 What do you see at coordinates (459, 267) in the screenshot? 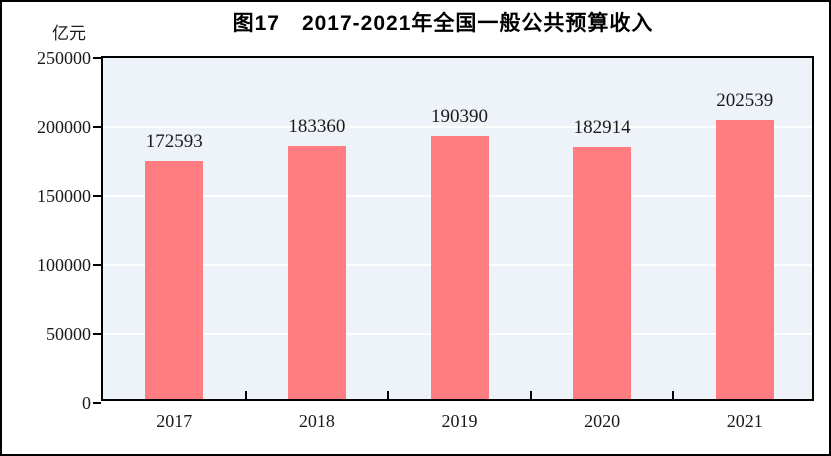
I see `bar-2019` at bounding box center [459, 267].